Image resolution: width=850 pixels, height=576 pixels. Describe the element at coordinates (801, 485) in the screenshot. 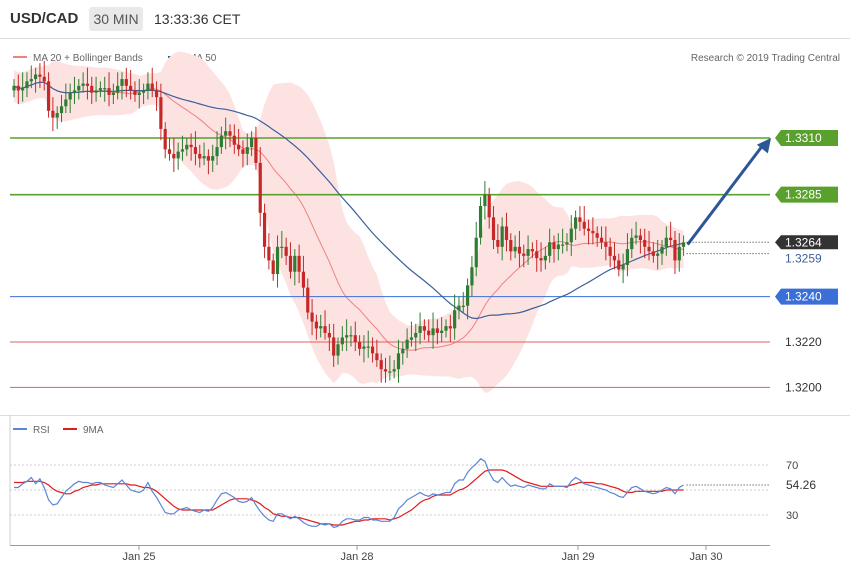

I see `rsi-last-label: 54.26` at that location.